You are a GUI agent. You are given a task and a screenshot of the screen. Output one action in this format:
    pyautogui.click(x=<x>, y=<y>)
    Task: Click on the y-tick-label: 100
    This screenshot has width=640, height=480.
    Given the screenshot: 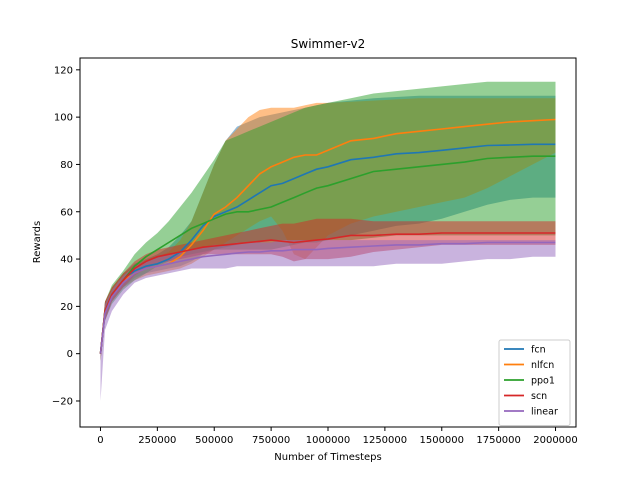 What is the action you would take?
    pyautogui.click(x=63, y=118)
    